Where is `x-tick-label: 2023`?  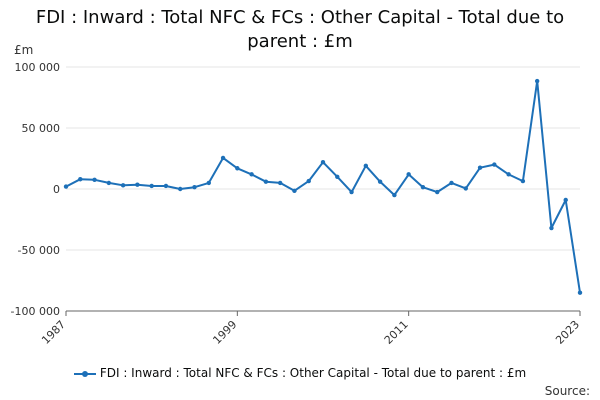
x-tick-label: 2023 is located at coordinates (567, 332).